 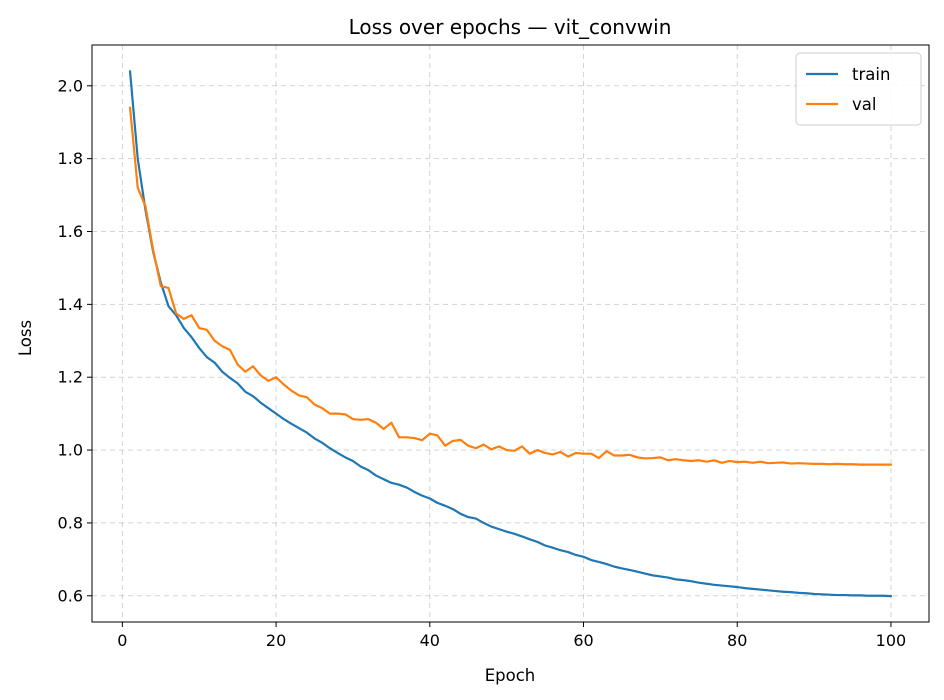 I want to click on legend-label-val: val, so click(x=864, y=104).